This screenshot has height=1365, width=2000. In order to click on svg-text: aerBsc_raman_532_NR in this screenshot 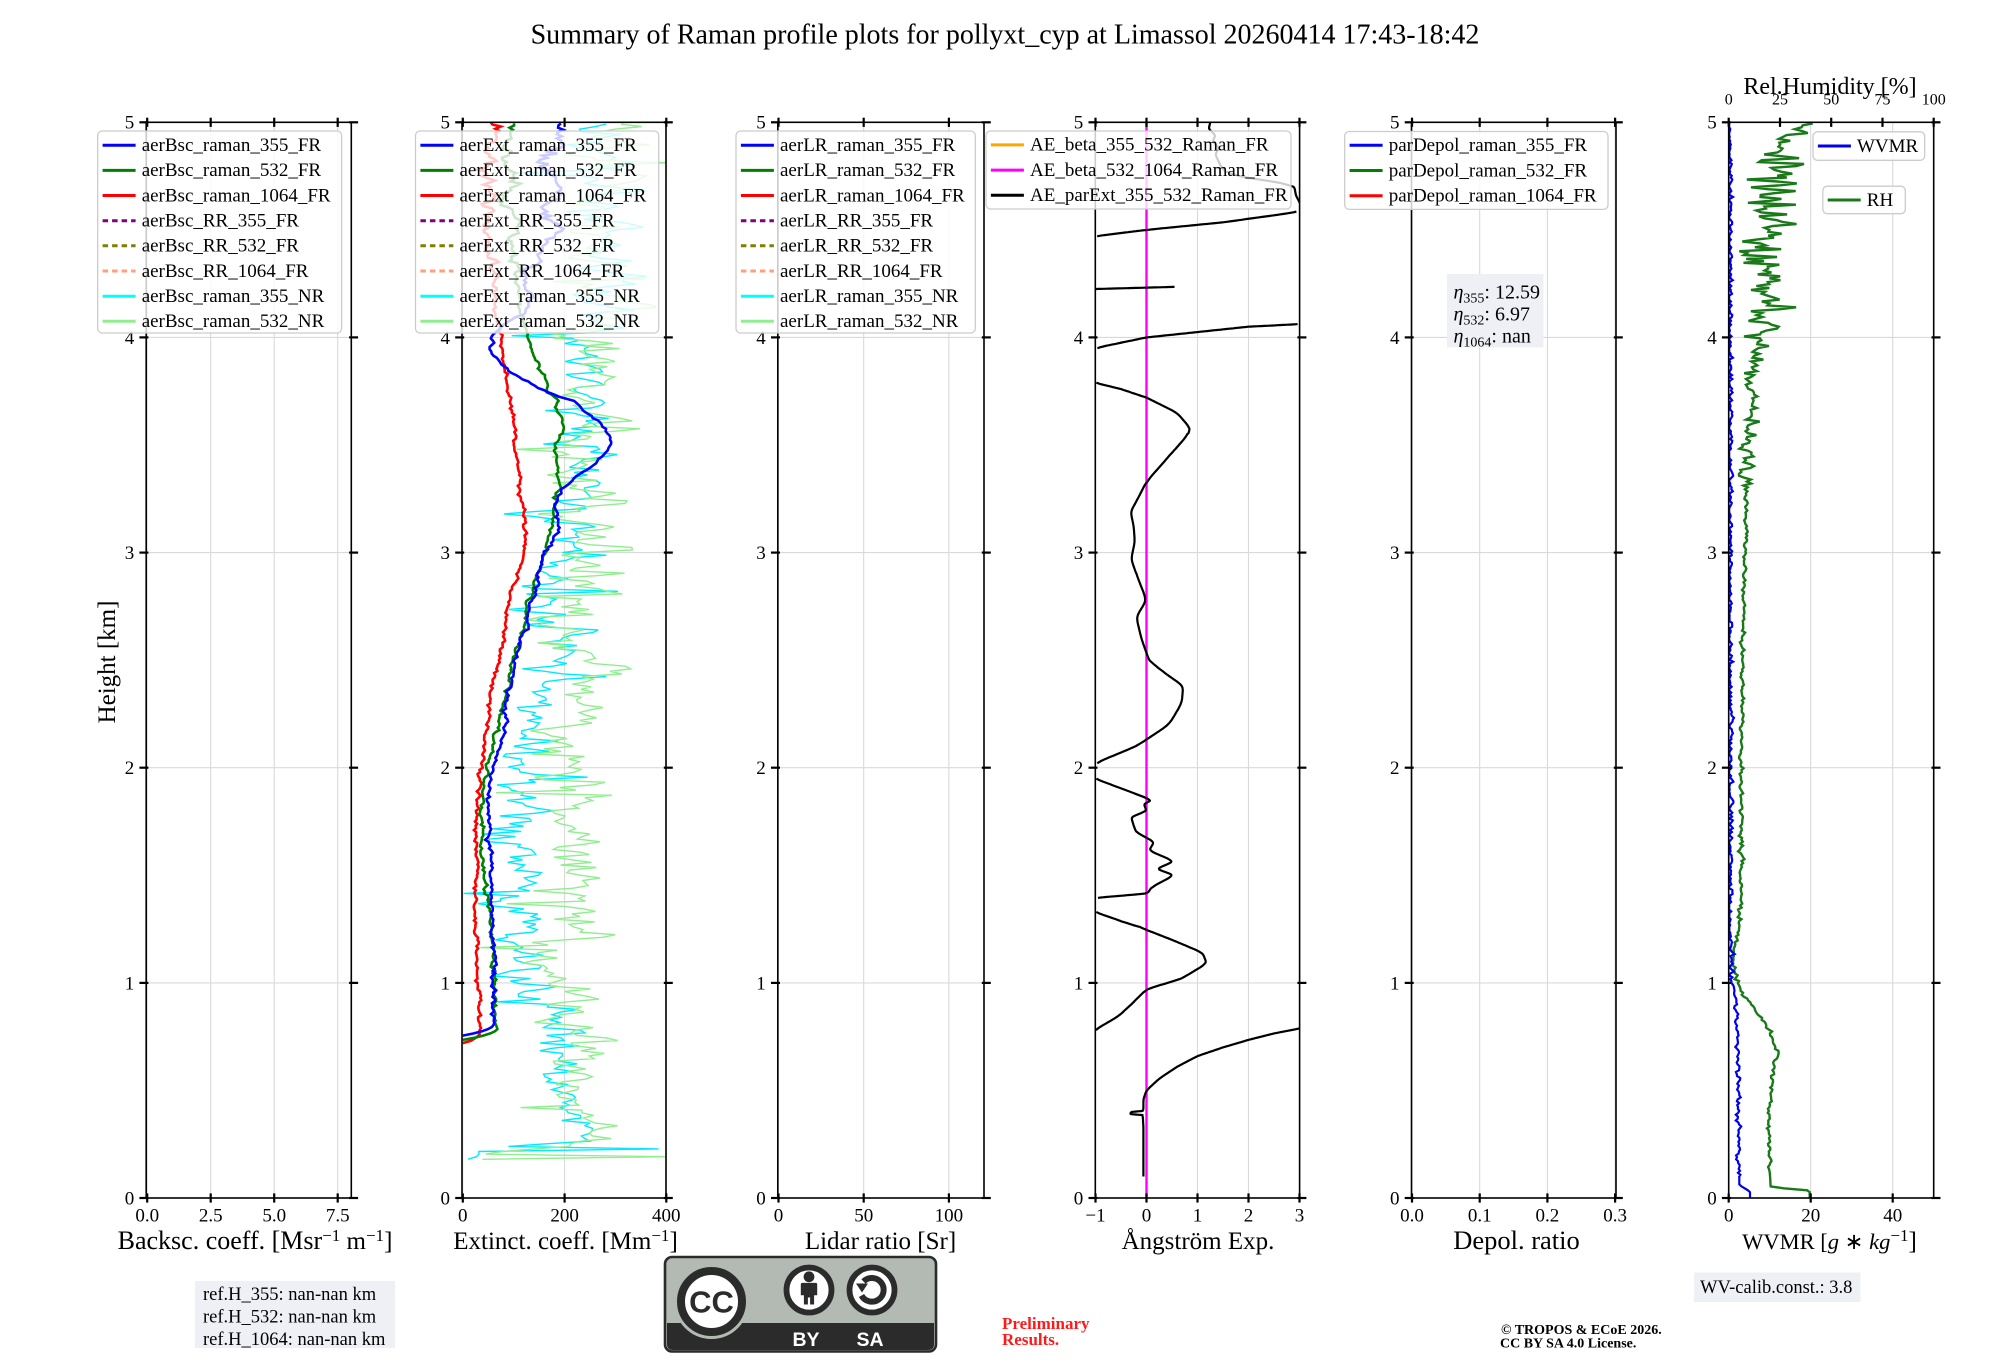, I will do `click(233, 321)`.